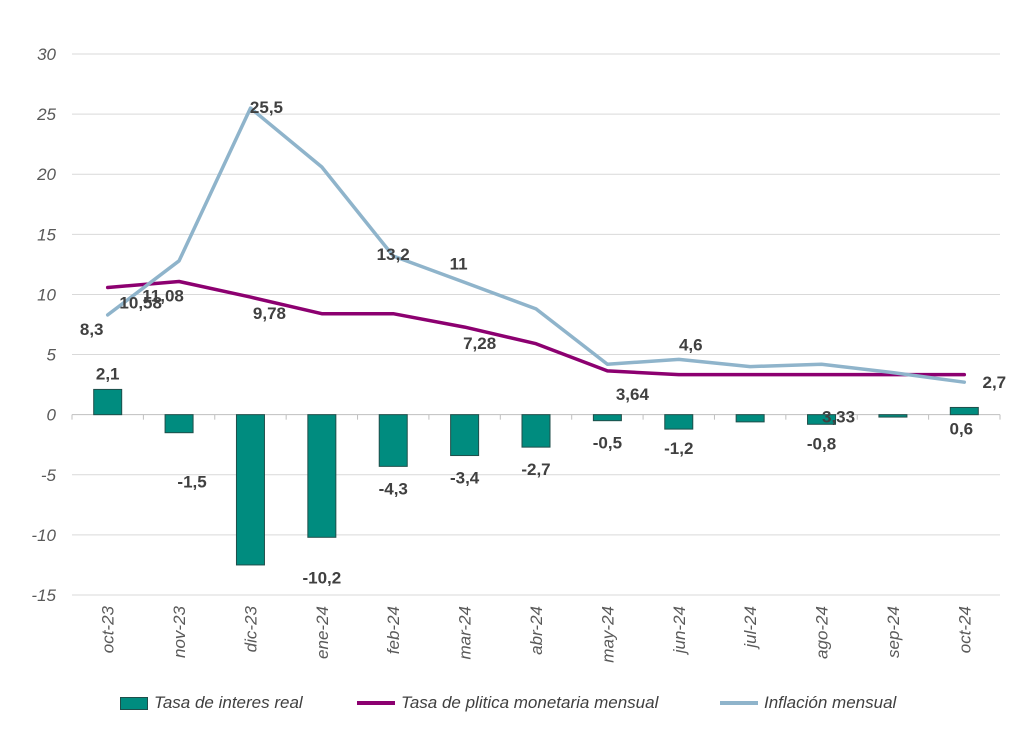 Image resolution: width=1024 pixels, height=729 pixels. I want to click on data-label: 2,1, so click(108, 373).